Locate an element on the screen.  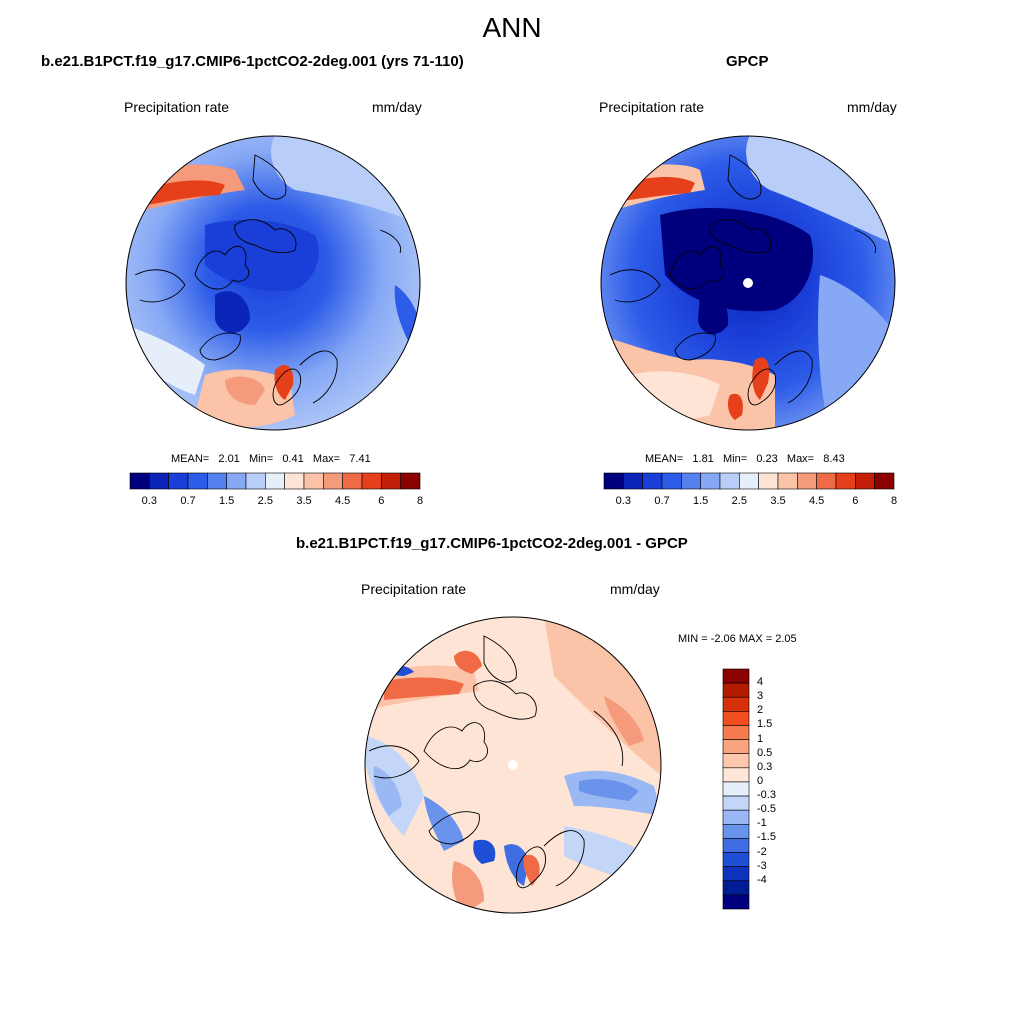
model-colorbar-tick-label: 0.3 is located at coordinates (149, 501).